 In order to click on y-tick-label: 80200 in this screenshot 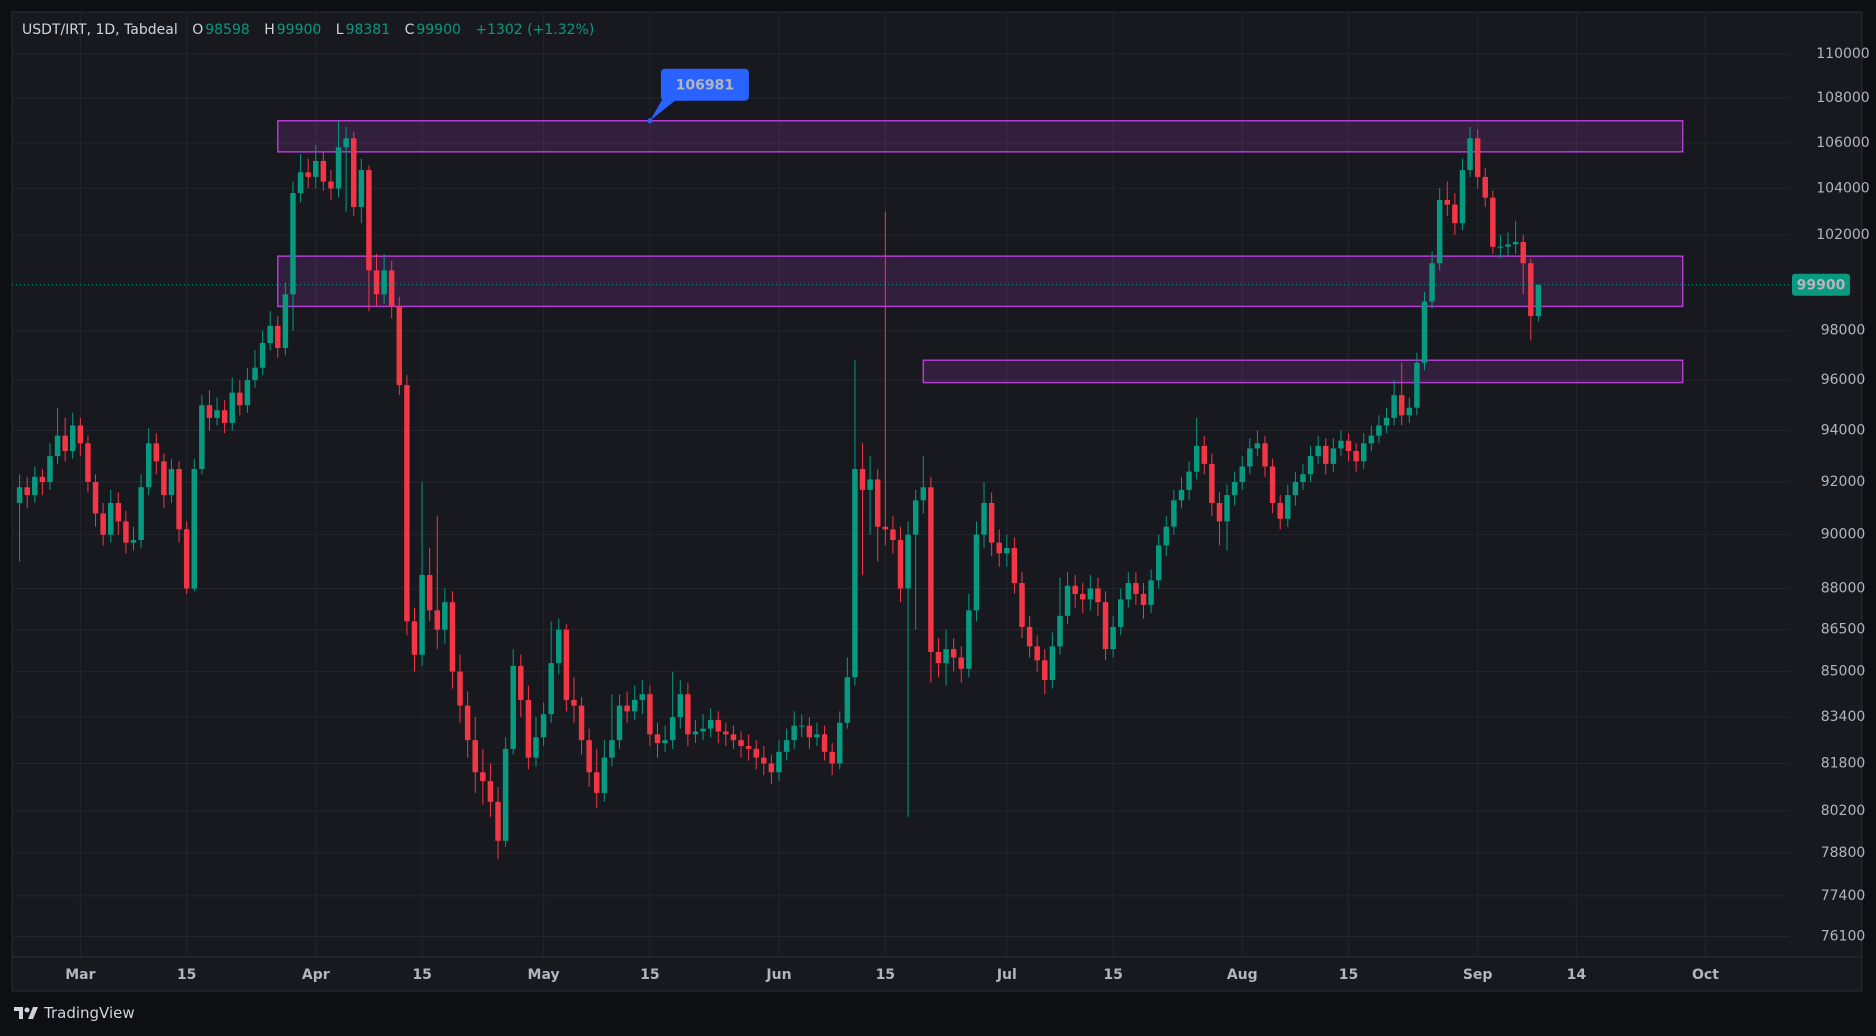, I will do `click(1843, 811)`.